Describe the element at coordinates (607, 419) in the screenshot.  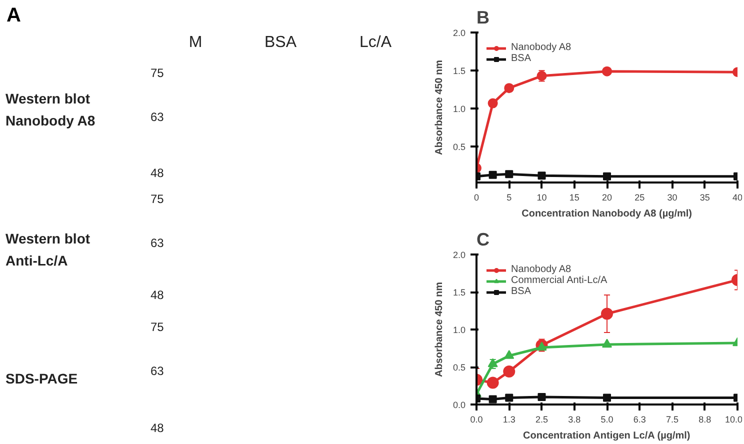
I see `x-tick-label: 5.0` at that location.